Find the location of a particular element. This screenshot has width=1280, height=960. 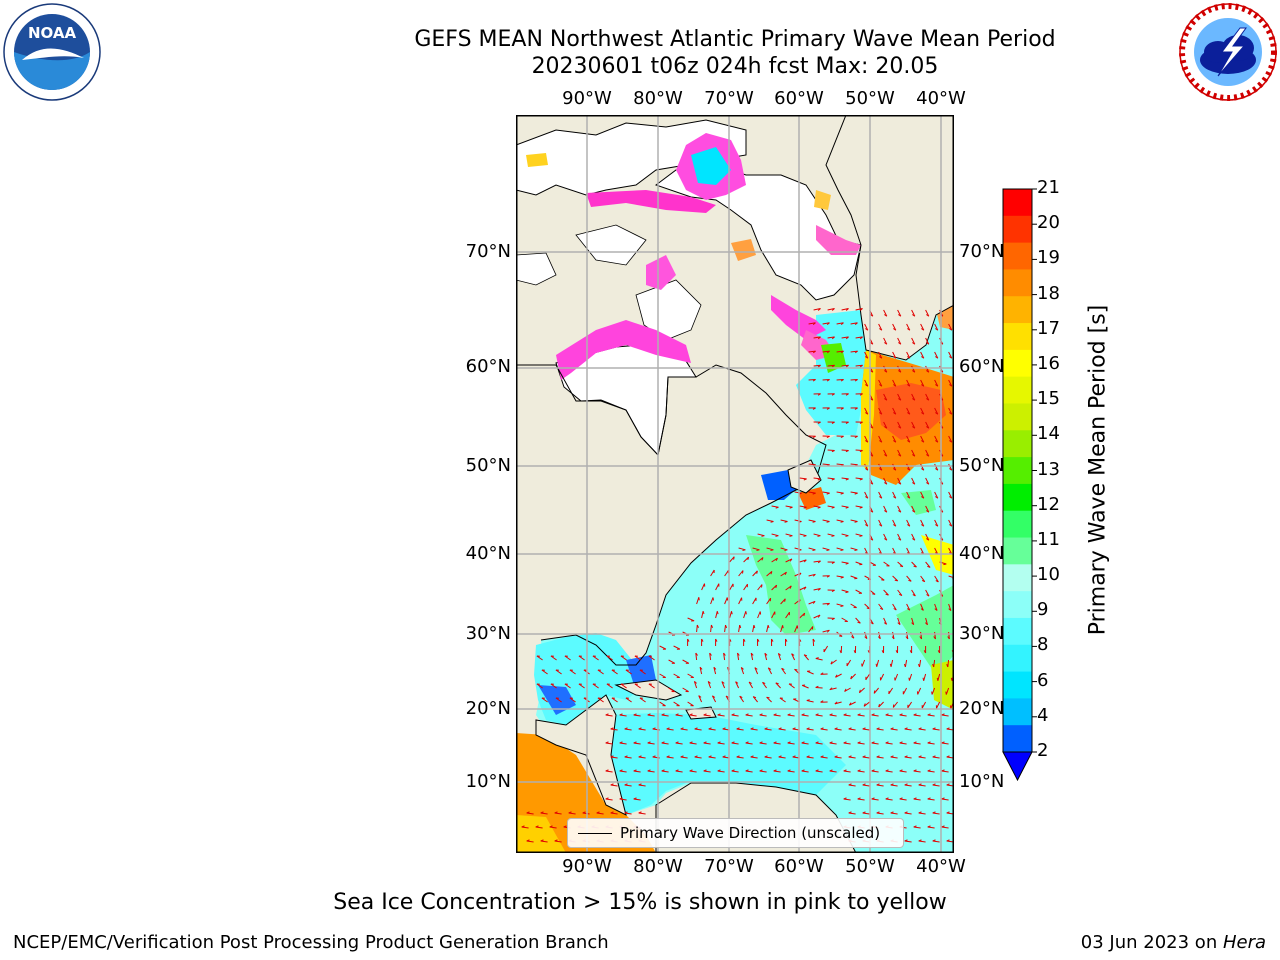

north-atlantic-swell-core is located at coordinates (911, 411).